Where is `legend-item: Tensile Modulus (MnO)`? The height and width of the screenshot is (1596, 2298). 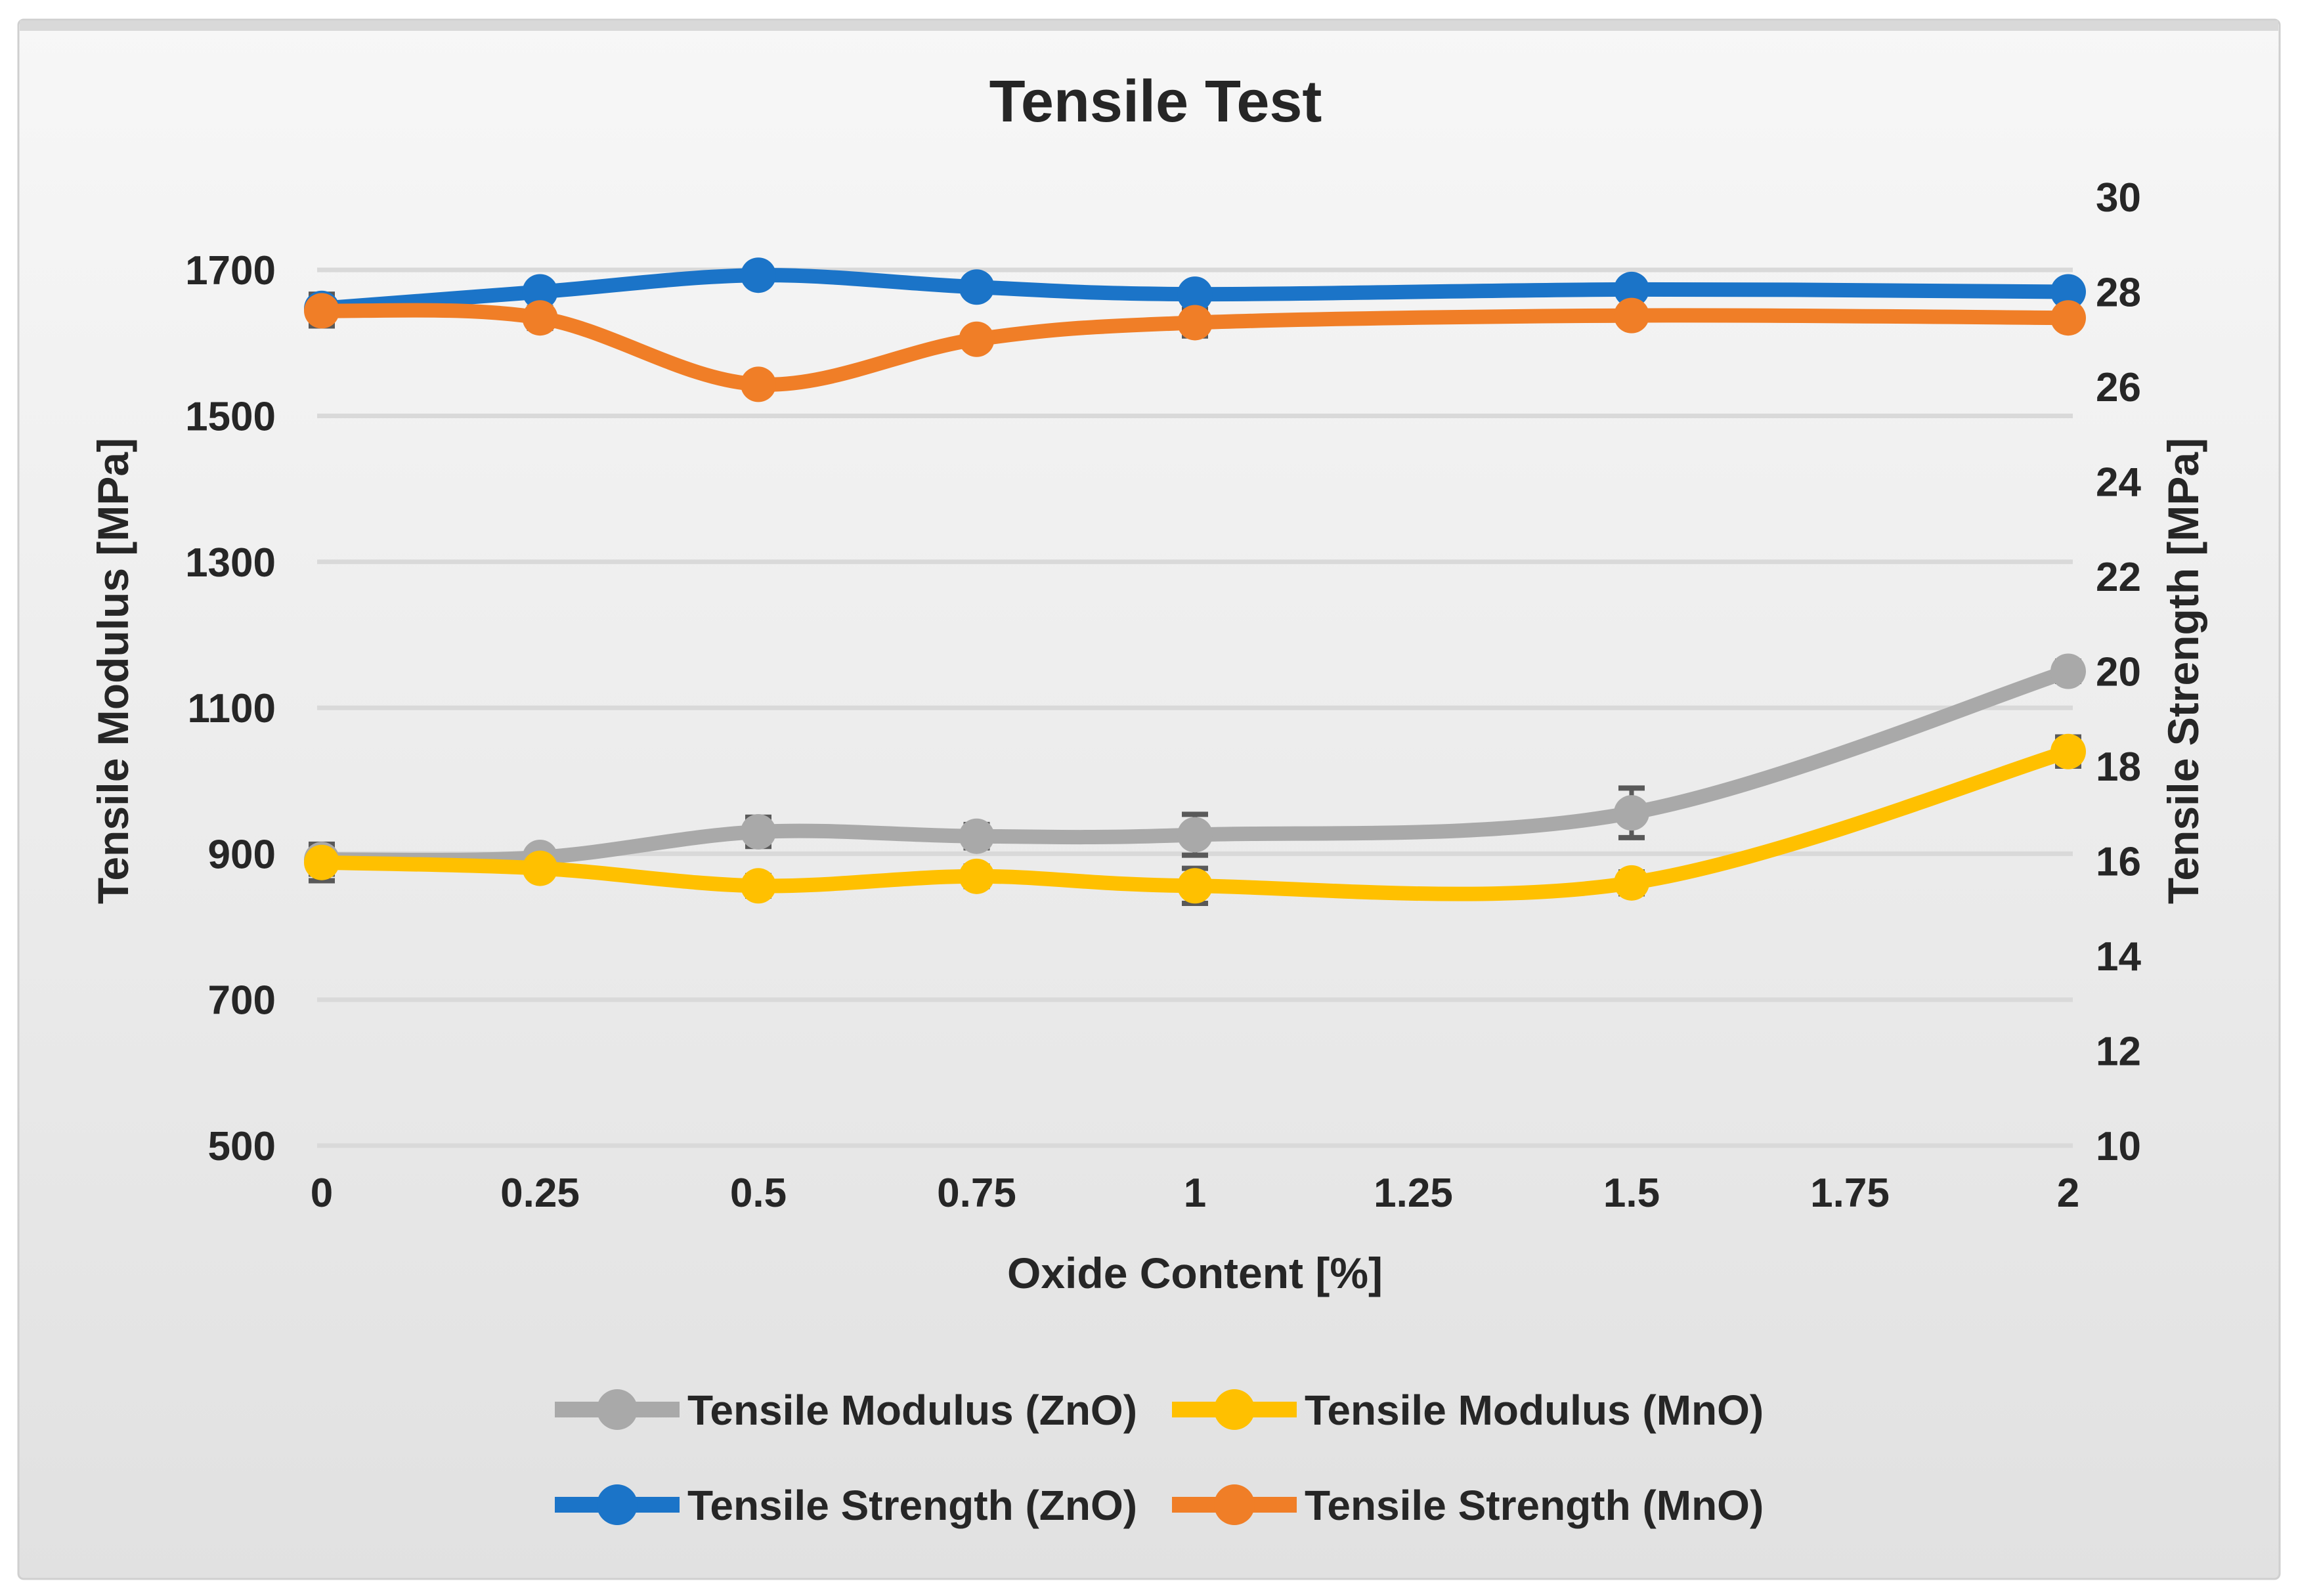
legend-item: Tensile Modulus (MnO) is located at coordinates (1468, 1410).